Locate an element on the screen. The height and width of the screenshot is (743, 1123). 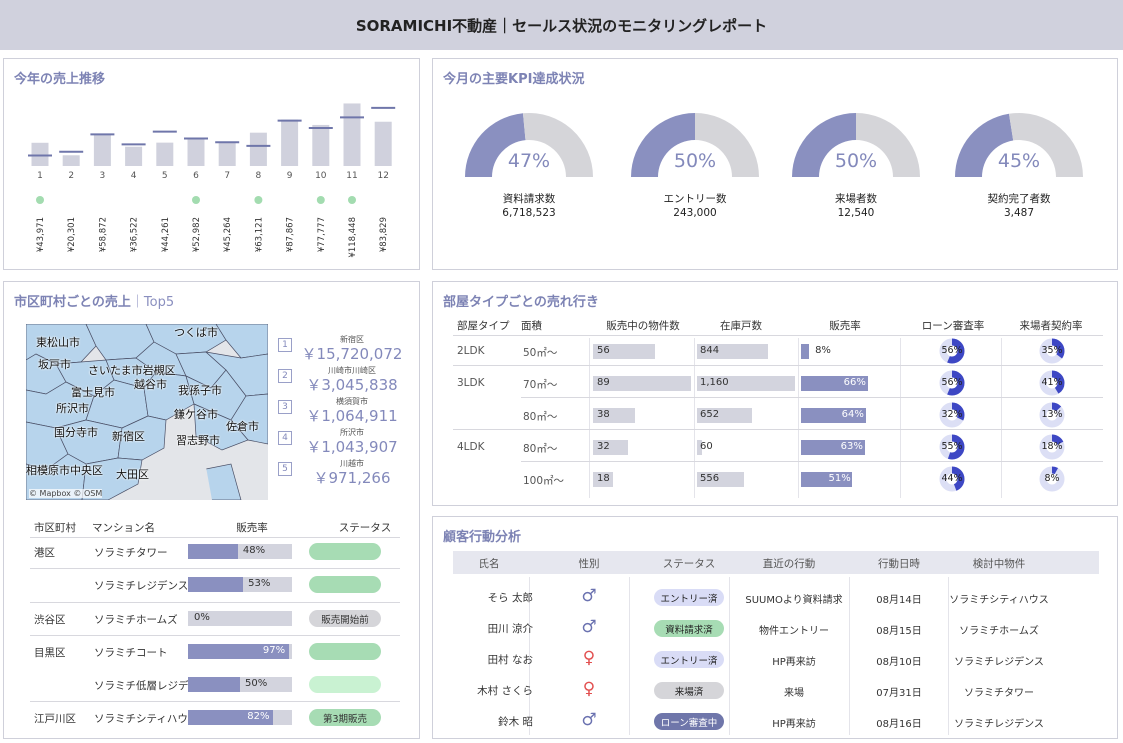
customer-table-header-cell: 性別 is located at coordinates (589, 564).